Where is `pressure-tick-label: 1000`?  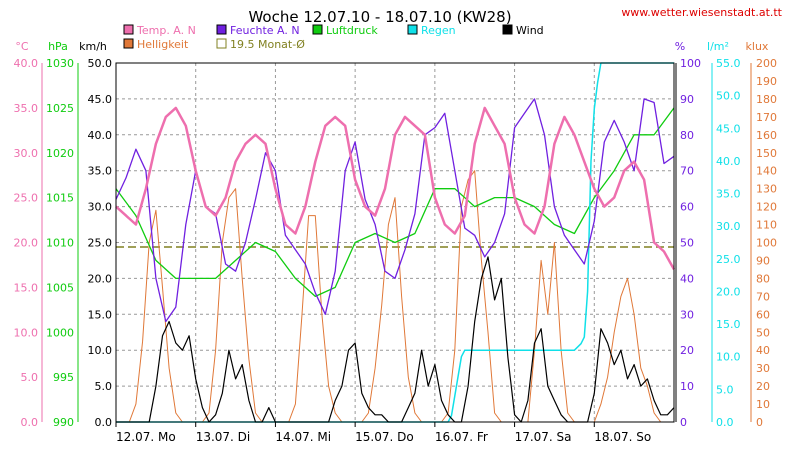 pressure-tick-label: 1000 is located at coordinates (60, 332).